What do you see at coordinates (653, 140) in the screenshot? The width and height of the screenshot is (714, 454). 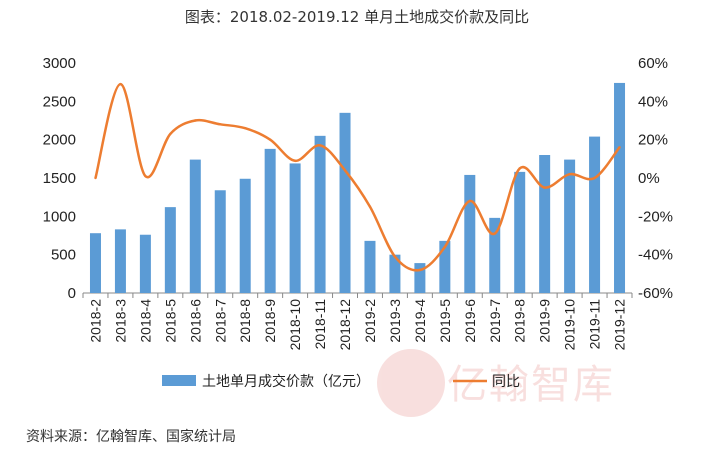 I see `right-y-tick-label: 20%` at bounding box center [653, 140].